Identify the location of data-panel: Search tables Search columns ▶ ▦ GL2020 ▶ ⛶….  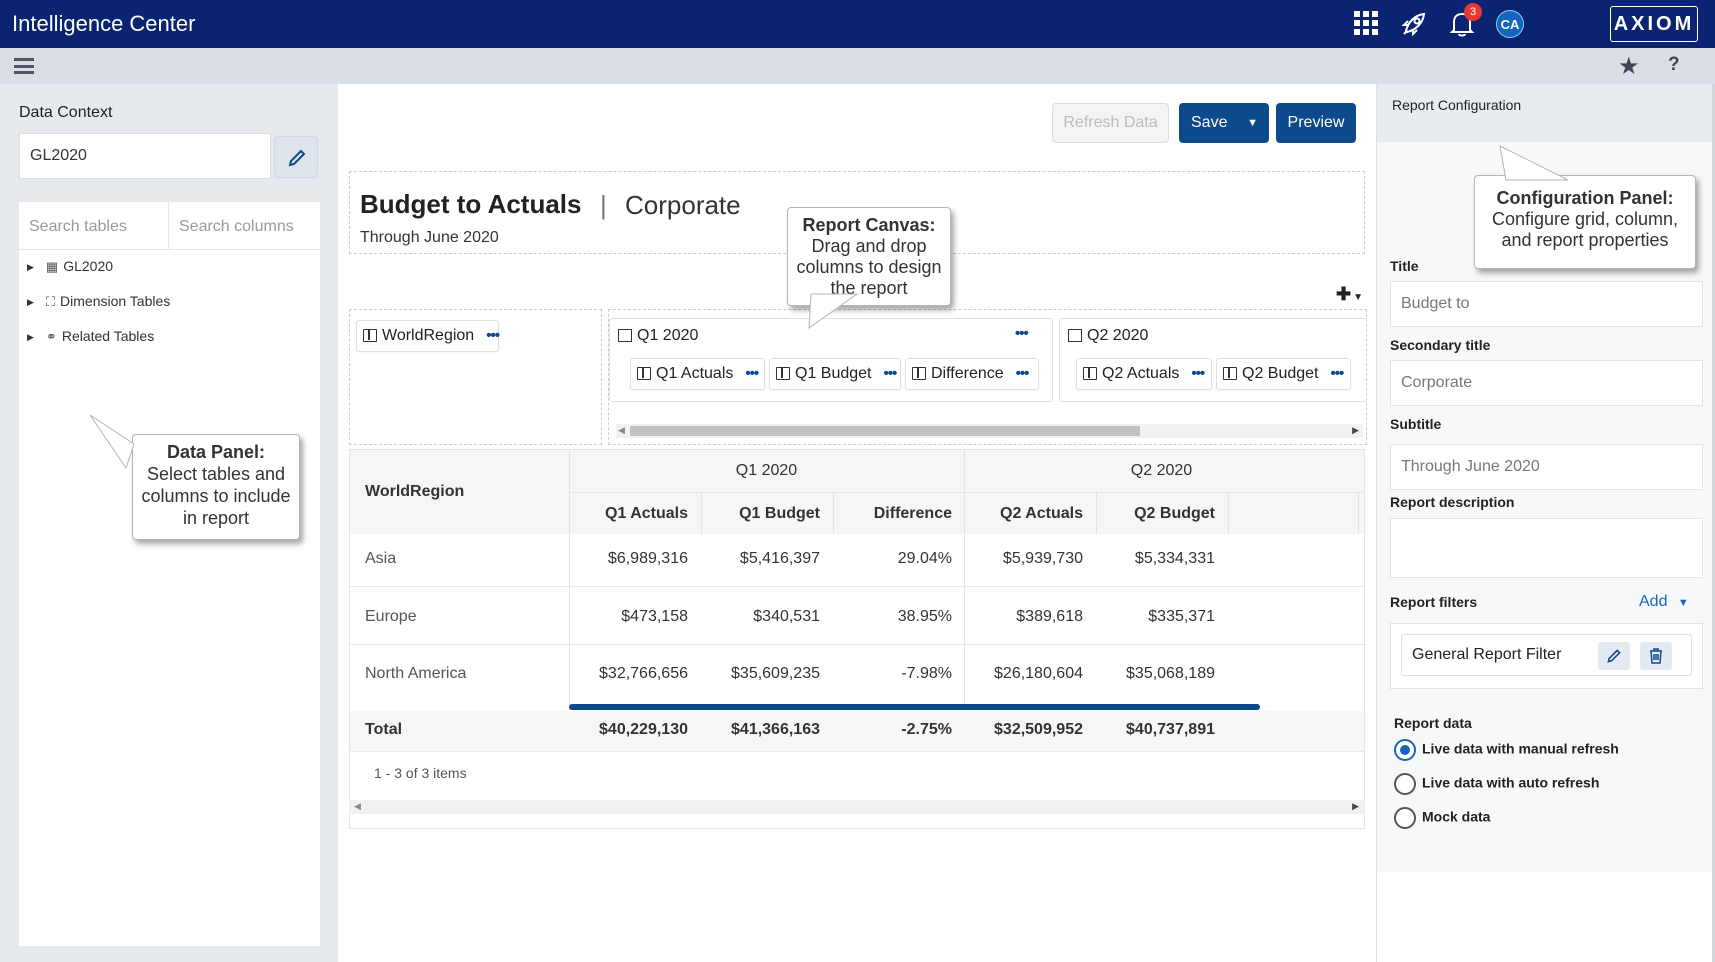
(169, 574).